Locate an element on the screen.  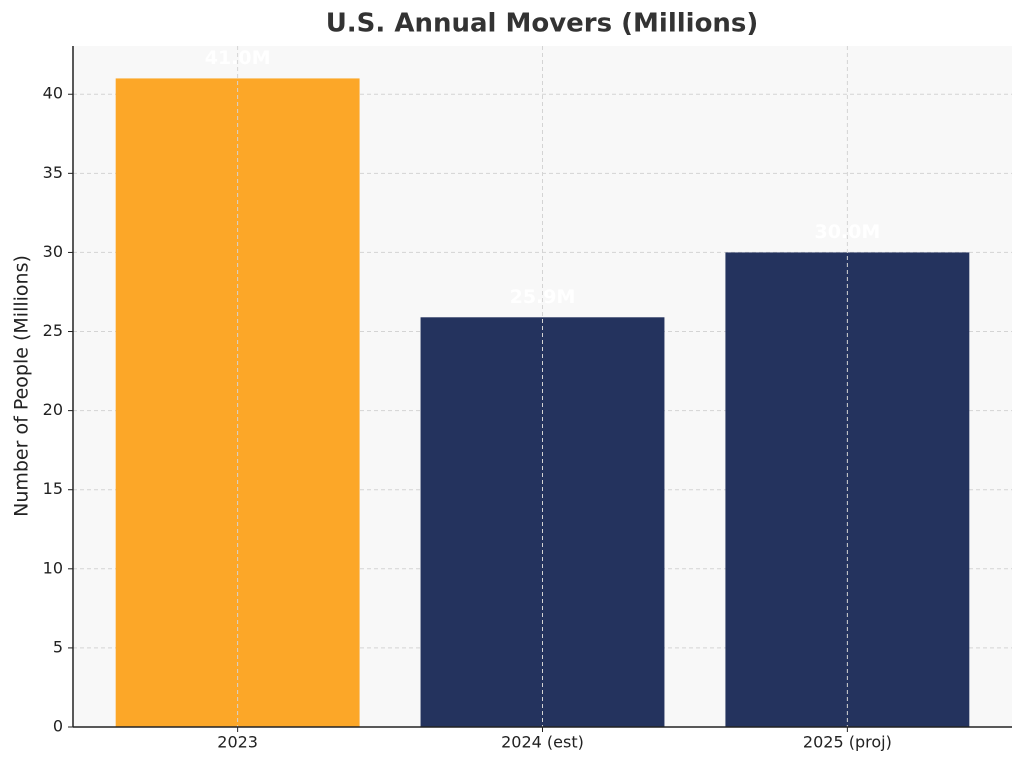
y-tick-label: 40 is located at coordinates (53, 93).